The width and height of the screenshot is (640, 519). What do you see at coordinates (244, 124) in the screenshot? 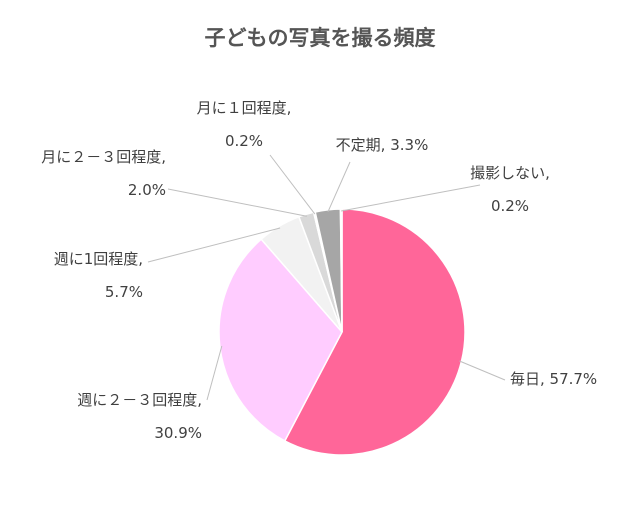
I see `slice-label-4: 月に１回程度, 0.2%` at bounding box center [244, 124].